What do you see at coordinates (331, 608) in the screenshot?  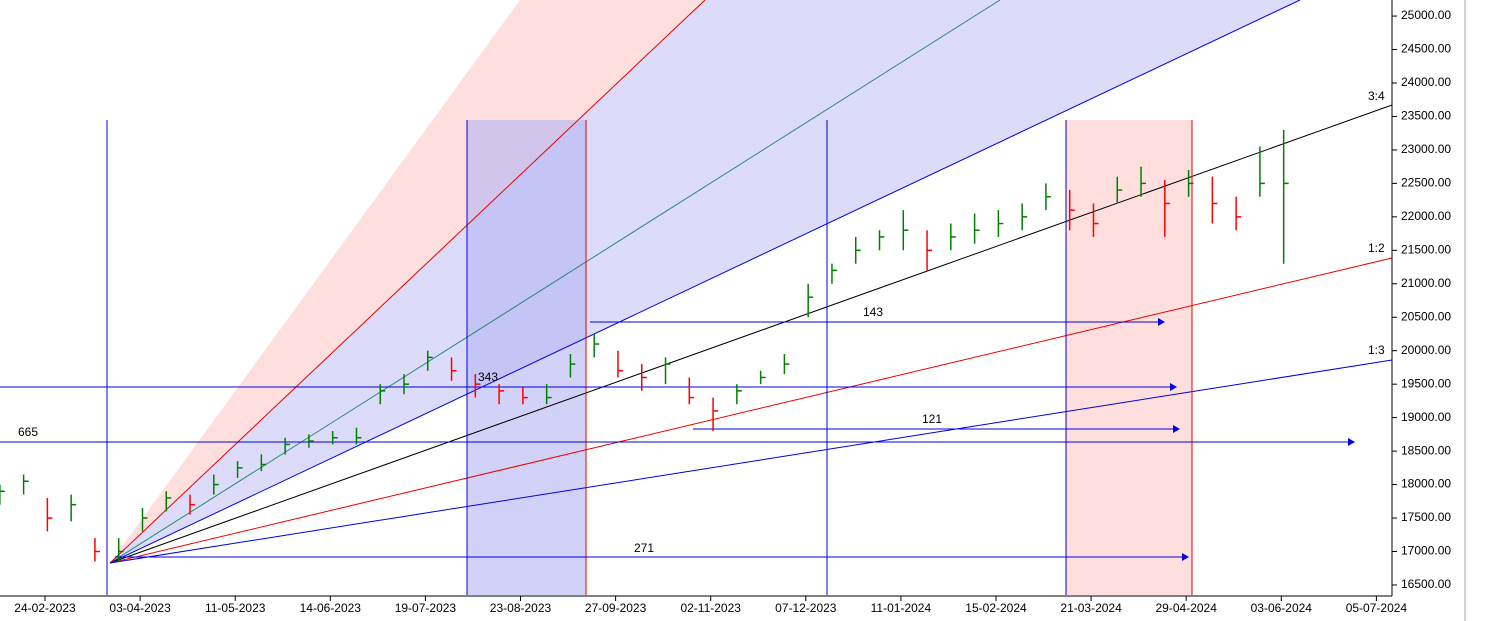 I see `x-tick-label: 14-06-2023` at bounding box center [331, 608].